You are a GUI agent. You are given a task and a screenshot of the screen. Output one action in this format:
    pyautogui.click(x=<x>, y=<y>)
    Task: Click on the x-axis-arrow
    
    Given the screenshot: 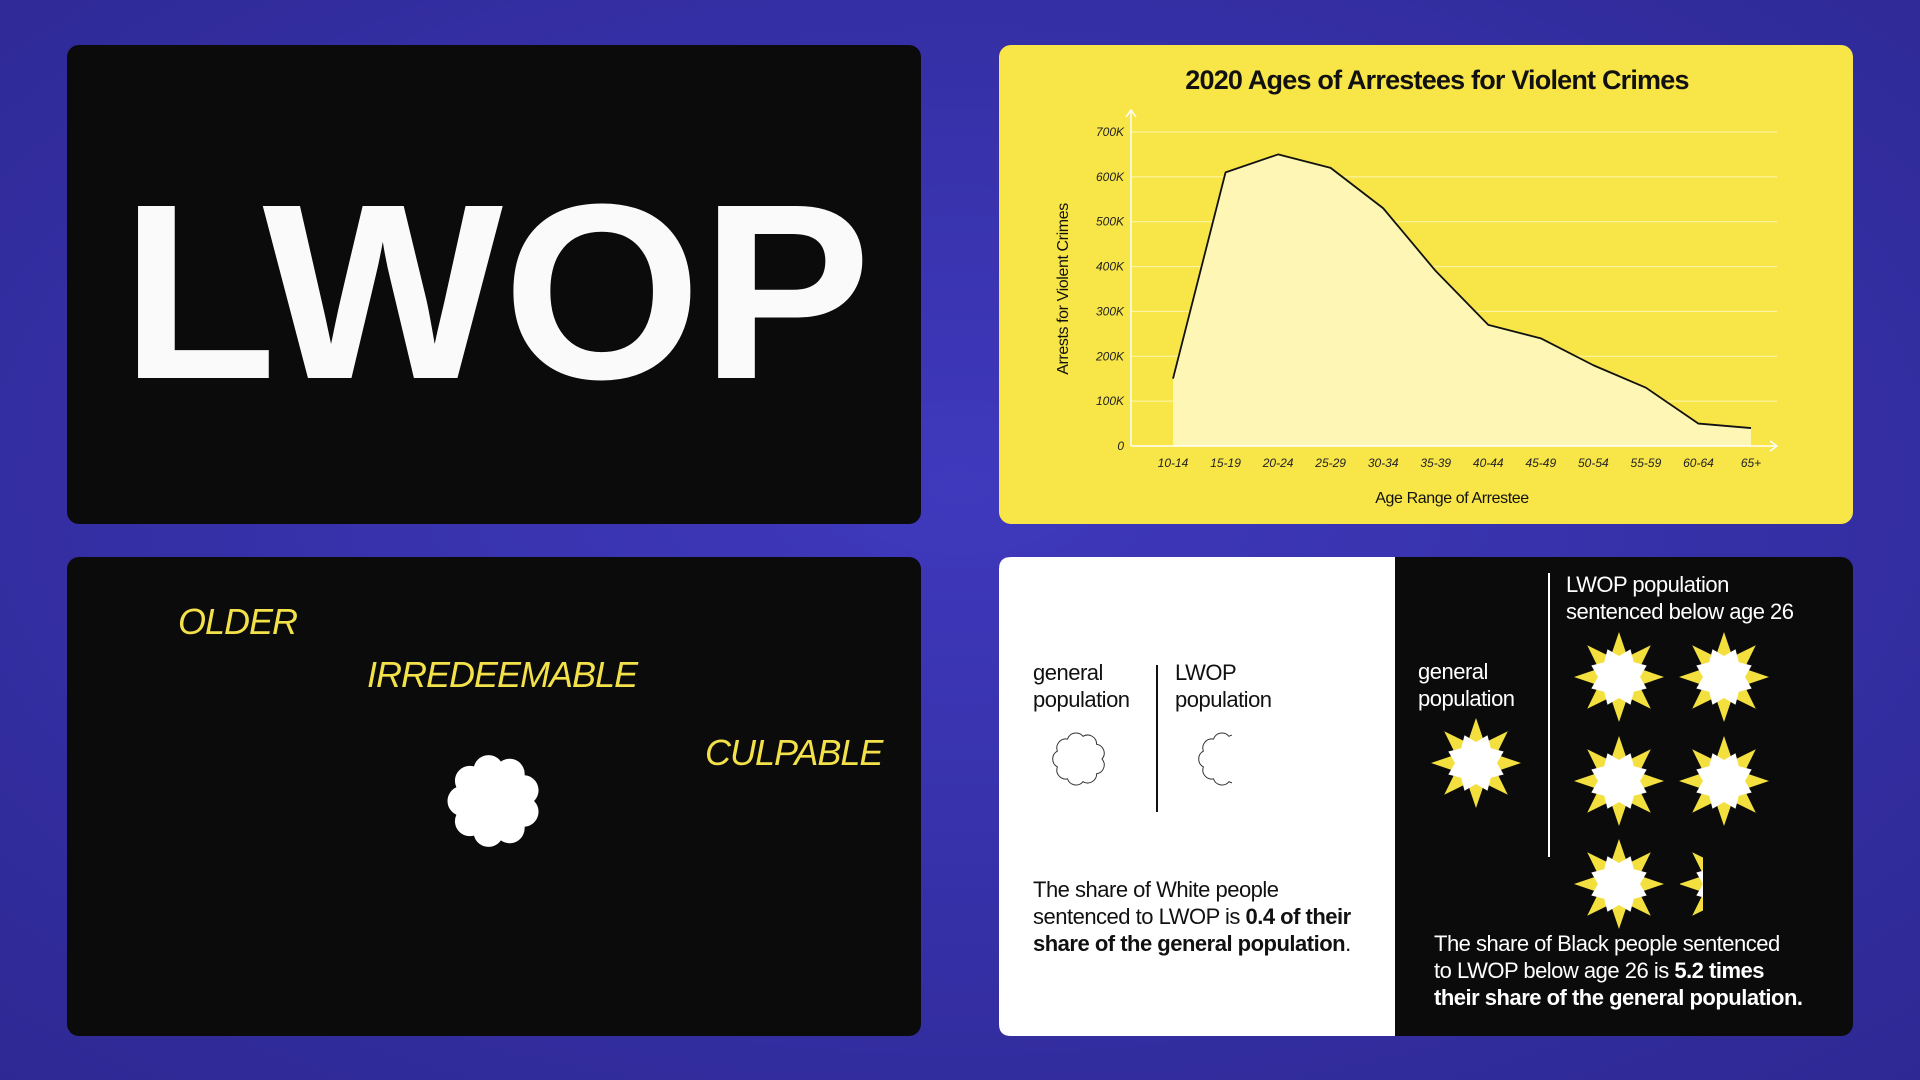 What is the action you would take?
    pyautogui.click(x=1774, y=446)
    